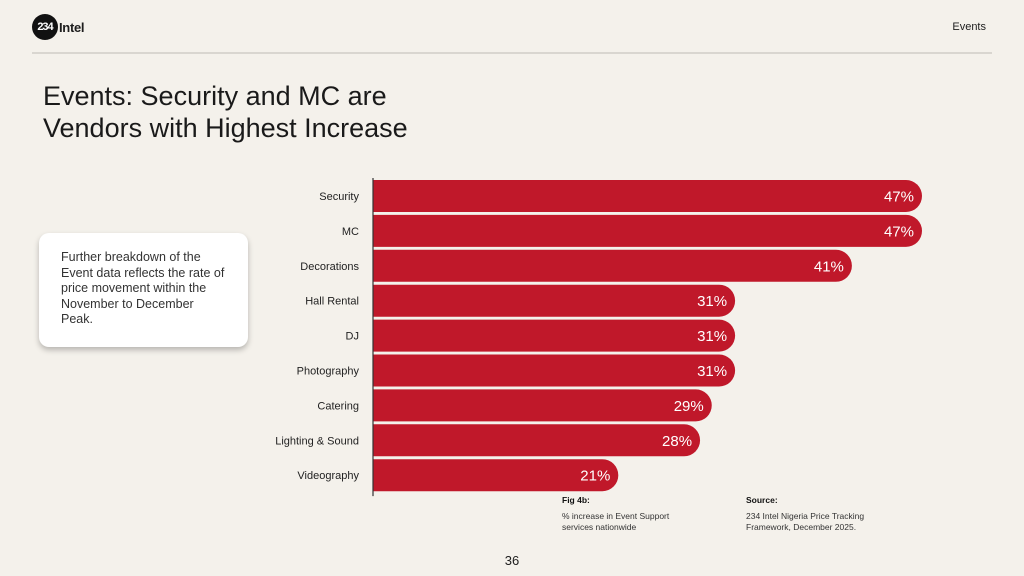 This screenshot has width=1024, height=576. Describe the element at coordinates (595, 476) in the screenshot. I see `value-label: 21%` at that location.